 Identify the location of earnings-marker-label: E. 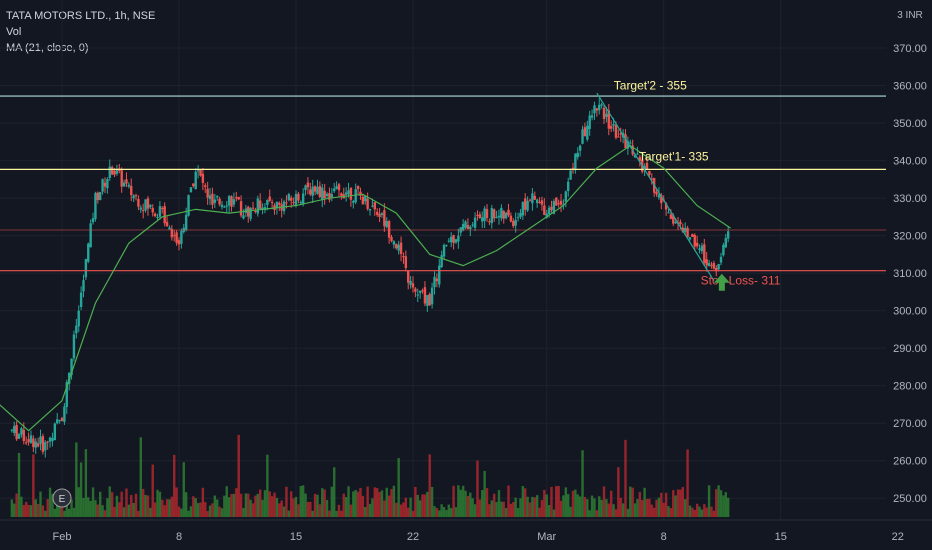
(62, 499).